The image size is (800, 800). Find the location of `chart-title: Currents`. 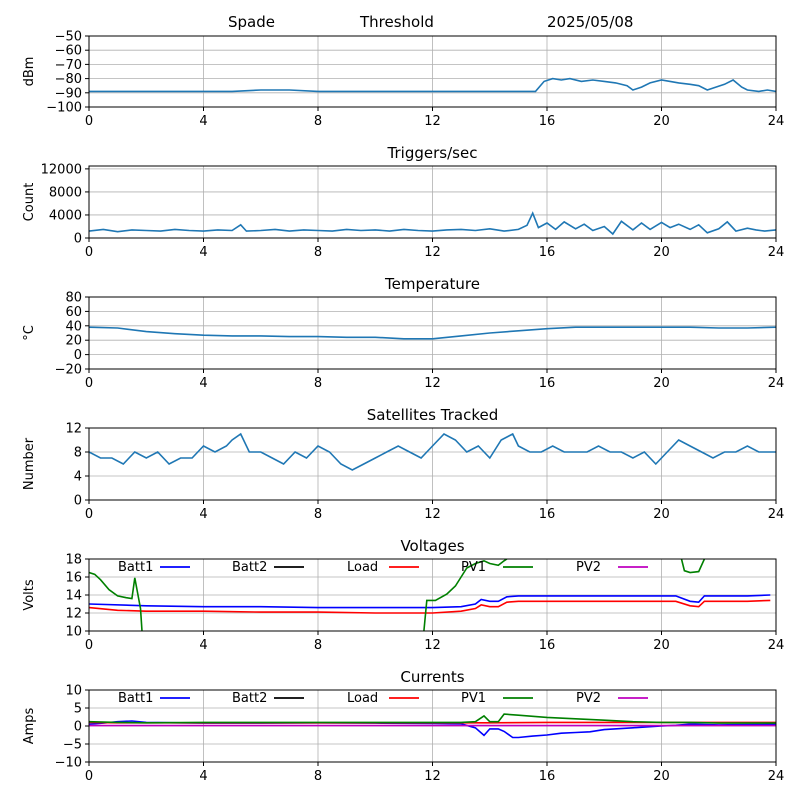

chart-title: Currents is located at coordinates (432, 677).